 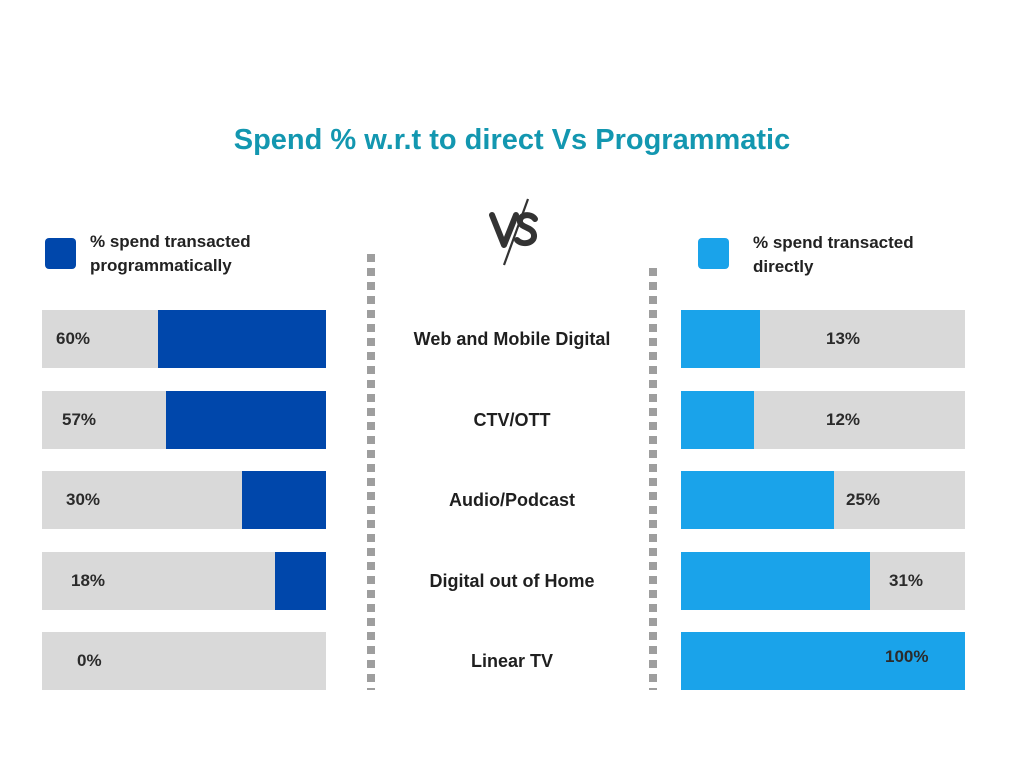 What do you see at coordinates (512, 339) in the screenshot?
I see `category-label: Web and Mobile Digital` at bounding box center [512, 339].